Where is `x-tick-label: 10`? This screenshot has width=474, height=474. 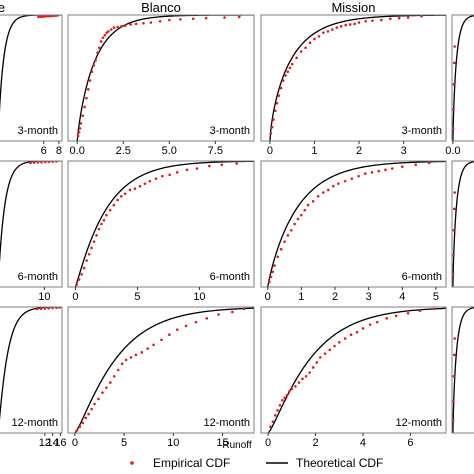
x-tick-label: 10 is located at coordinates (44, 297).